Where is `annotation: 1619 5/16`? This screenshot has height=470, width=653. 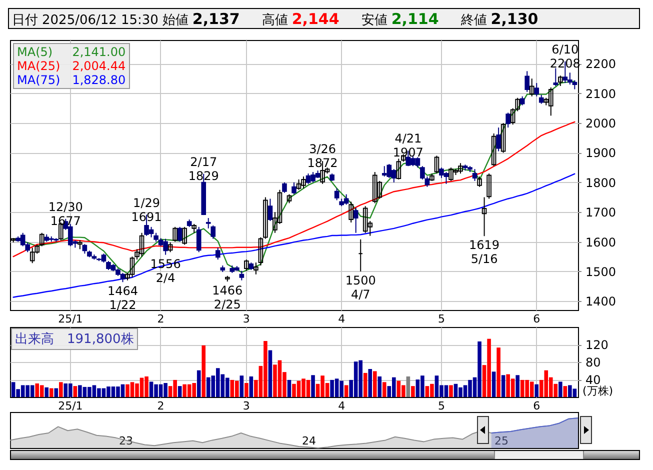 annotation: 1619 5/16 is located at coordinates (484, 252).